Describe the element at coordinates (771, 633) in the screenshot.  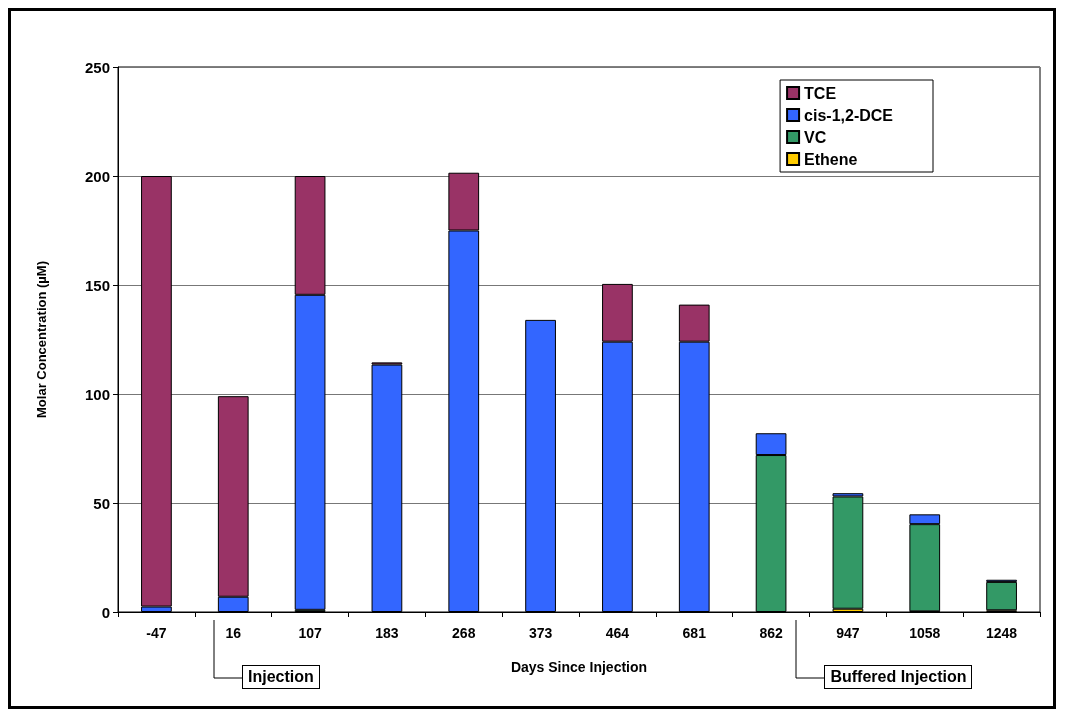
I see `x-tick-label: 862` at that location.